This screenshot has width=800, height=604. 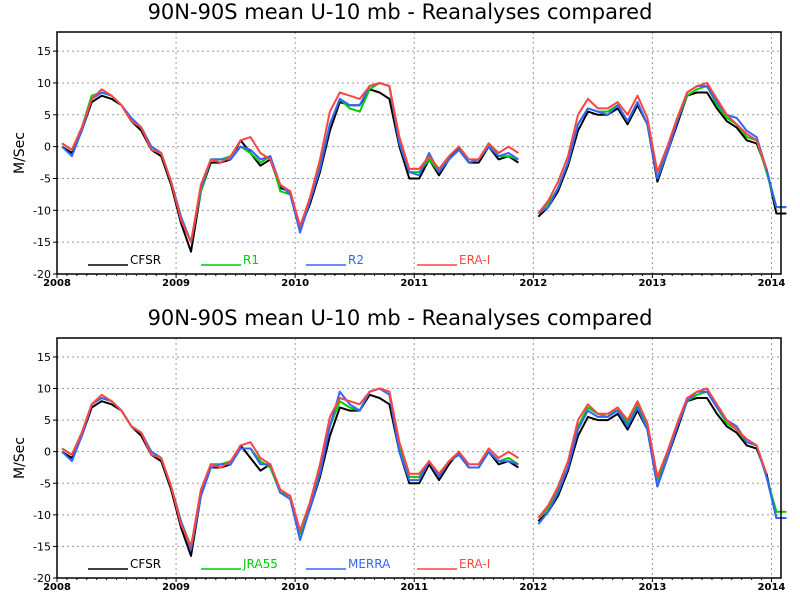 I want to click on series-line-r1, so click(x=662, y=150).